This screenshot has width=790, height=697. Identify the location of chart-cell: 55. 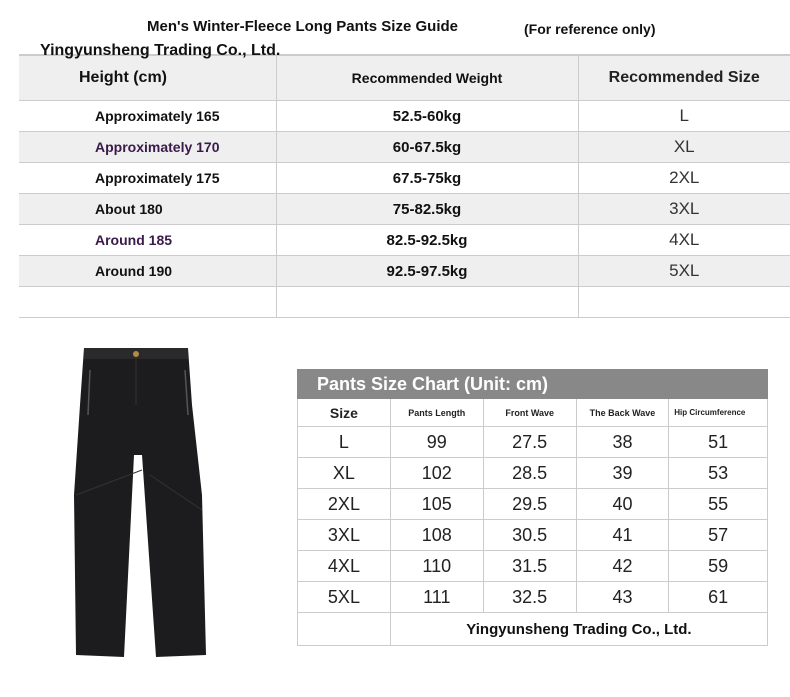
(718, 504).